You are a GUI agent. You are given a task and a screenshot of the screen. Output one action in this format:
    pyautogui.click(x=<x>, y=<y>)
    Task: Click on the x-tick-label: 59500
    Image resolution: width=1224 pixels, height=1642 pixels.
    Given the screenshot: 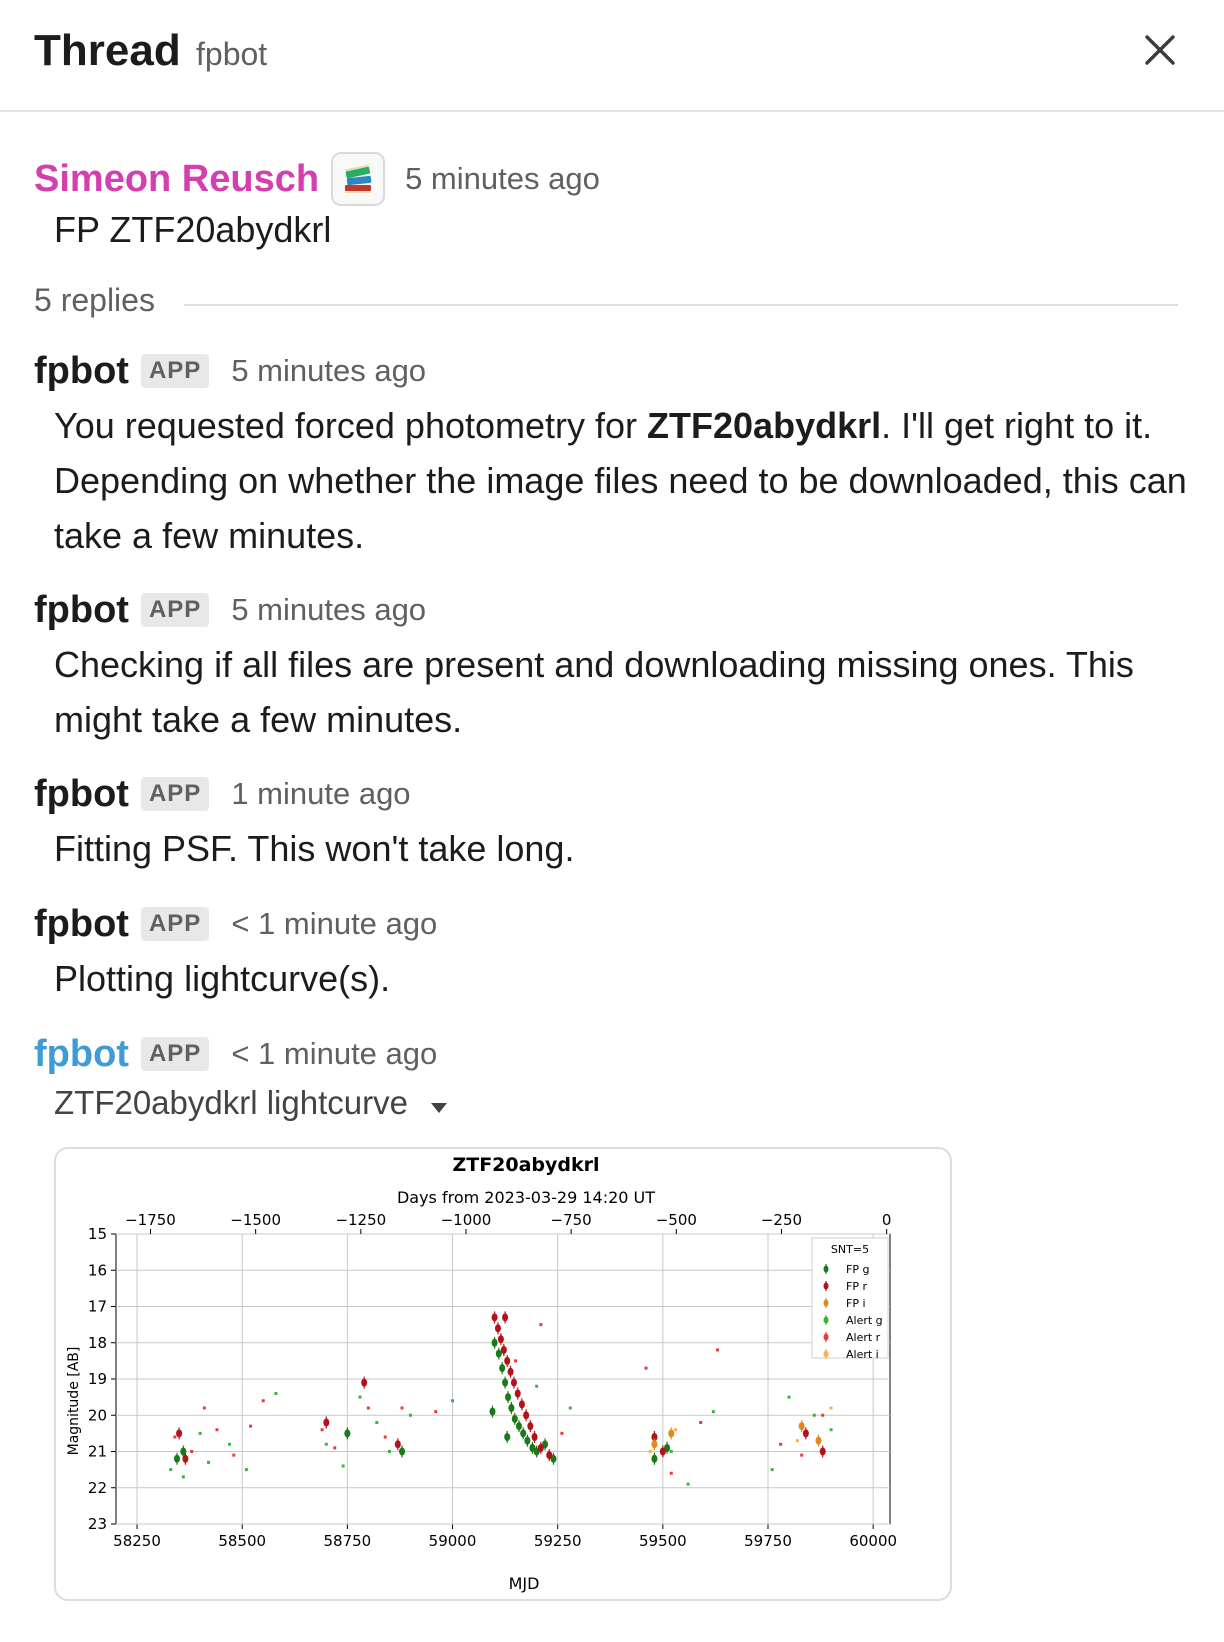 What is the action you would take?
    pyautogui.click(x=663, y=1541)
    